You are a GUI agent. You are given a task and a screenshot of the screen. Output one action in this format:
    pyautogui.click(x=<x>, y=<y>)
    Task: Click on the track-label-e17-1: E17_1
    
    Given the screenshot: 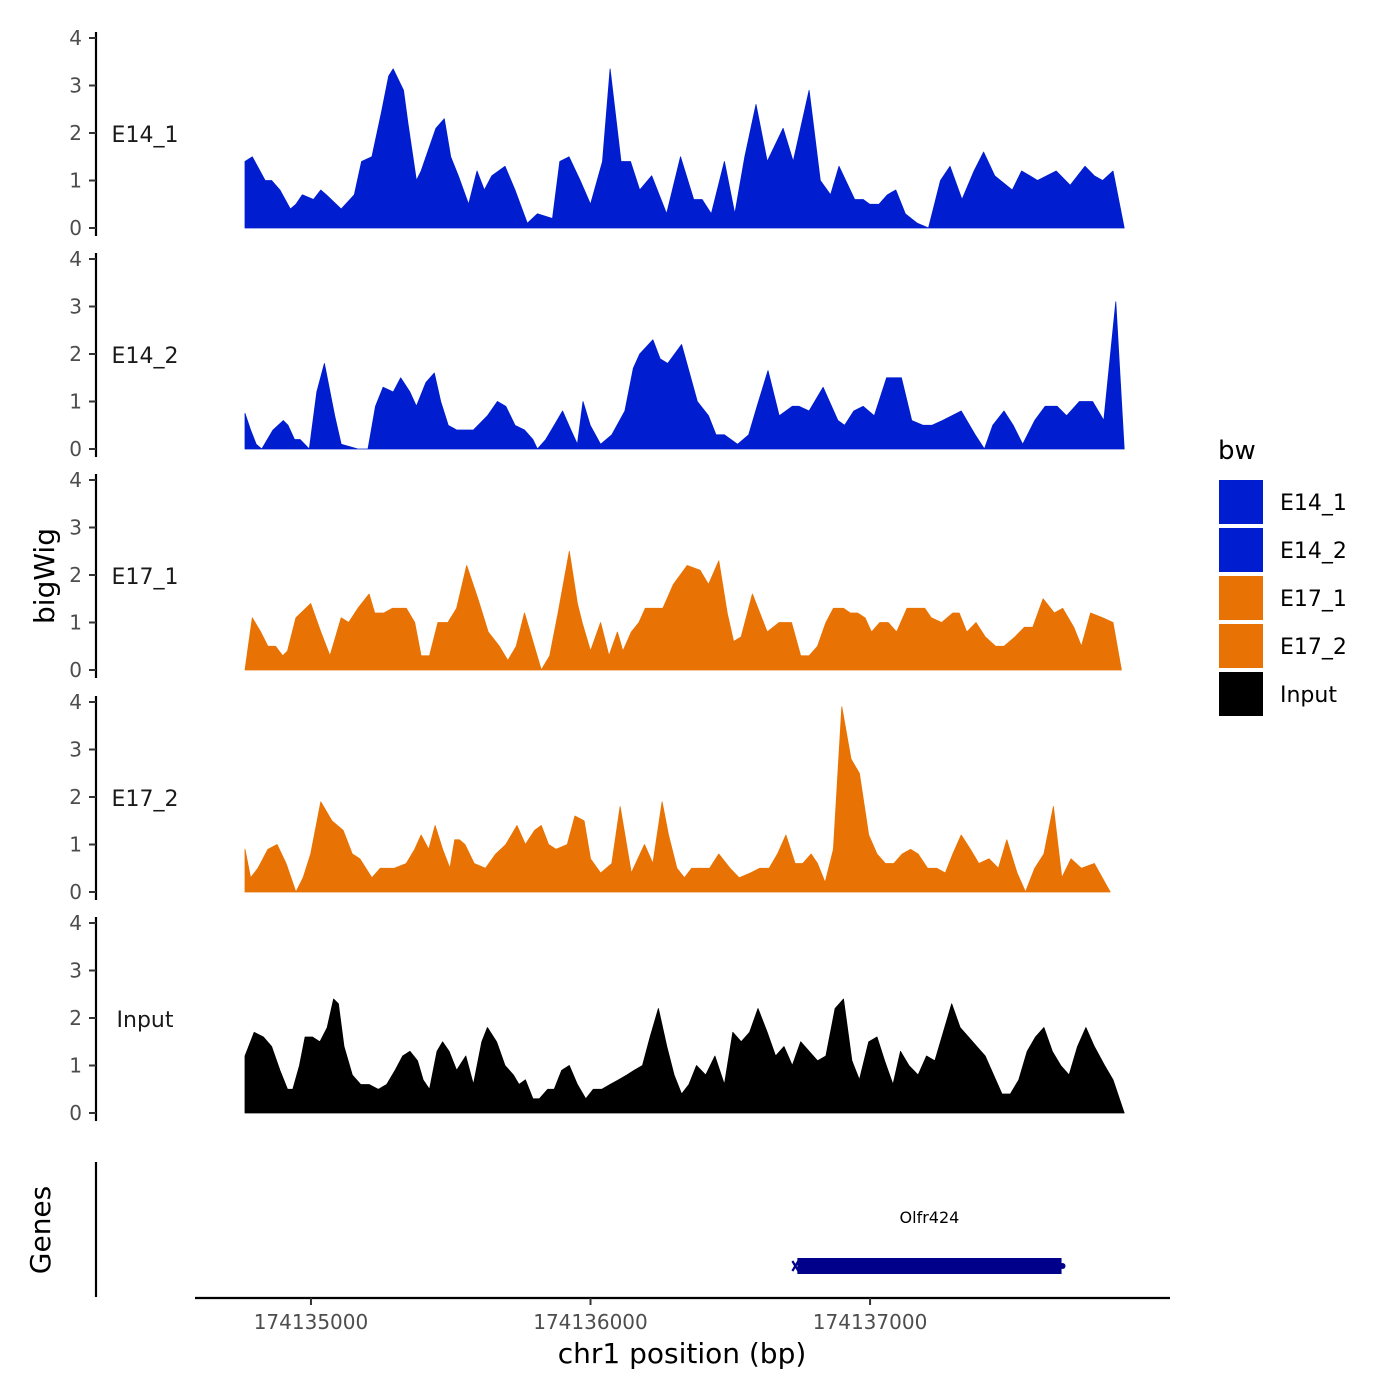 What is the action you would take?
    pyautogui.click(x=145, y=577)
    